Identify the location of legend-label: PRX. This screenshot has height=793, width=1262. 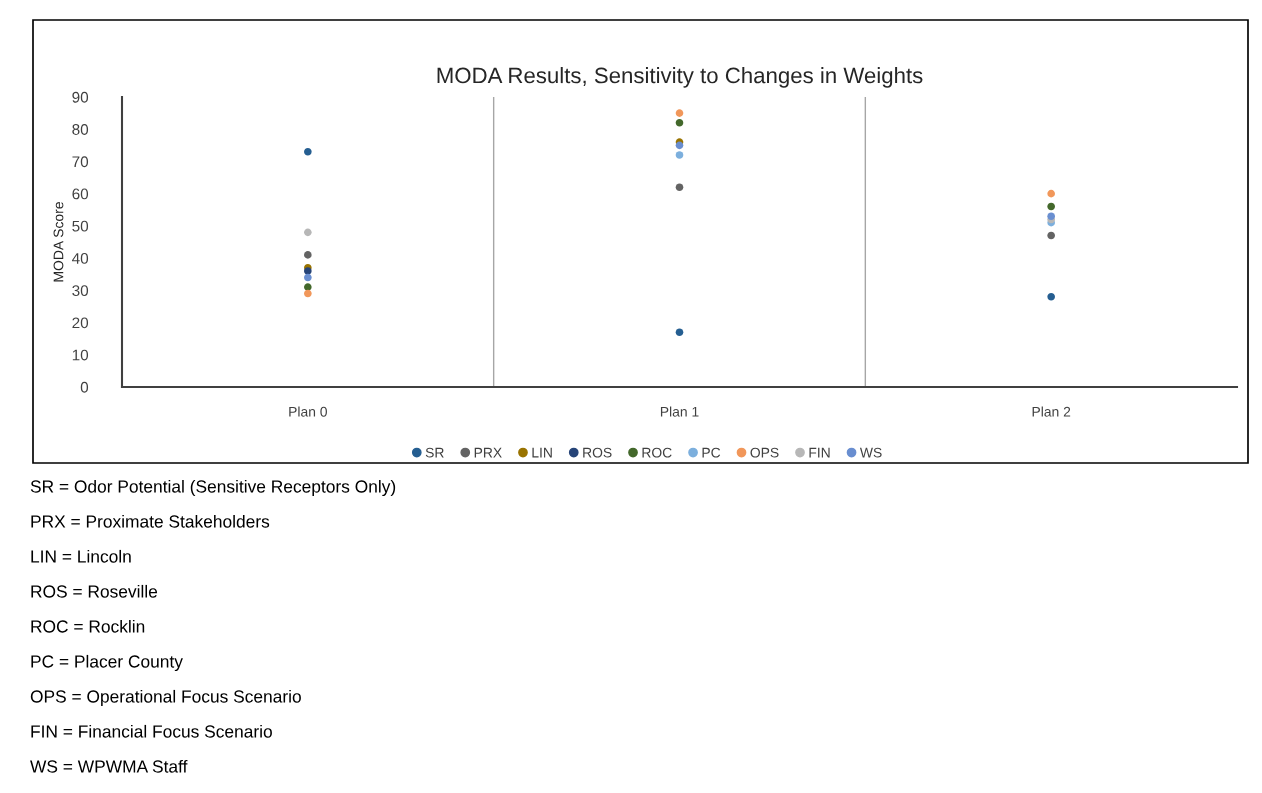
(488, 452).